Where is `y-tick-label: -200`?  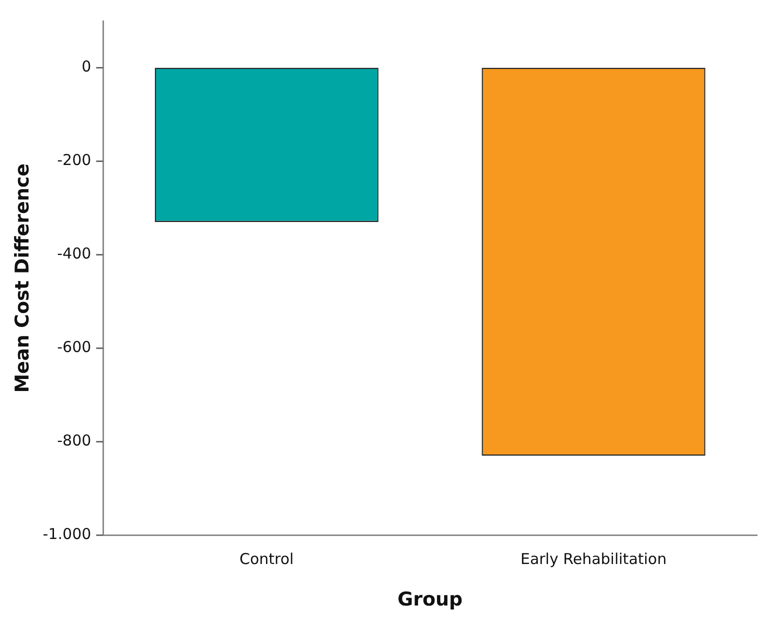 y-tick-label: -200 is located at coordinates (74, 160).